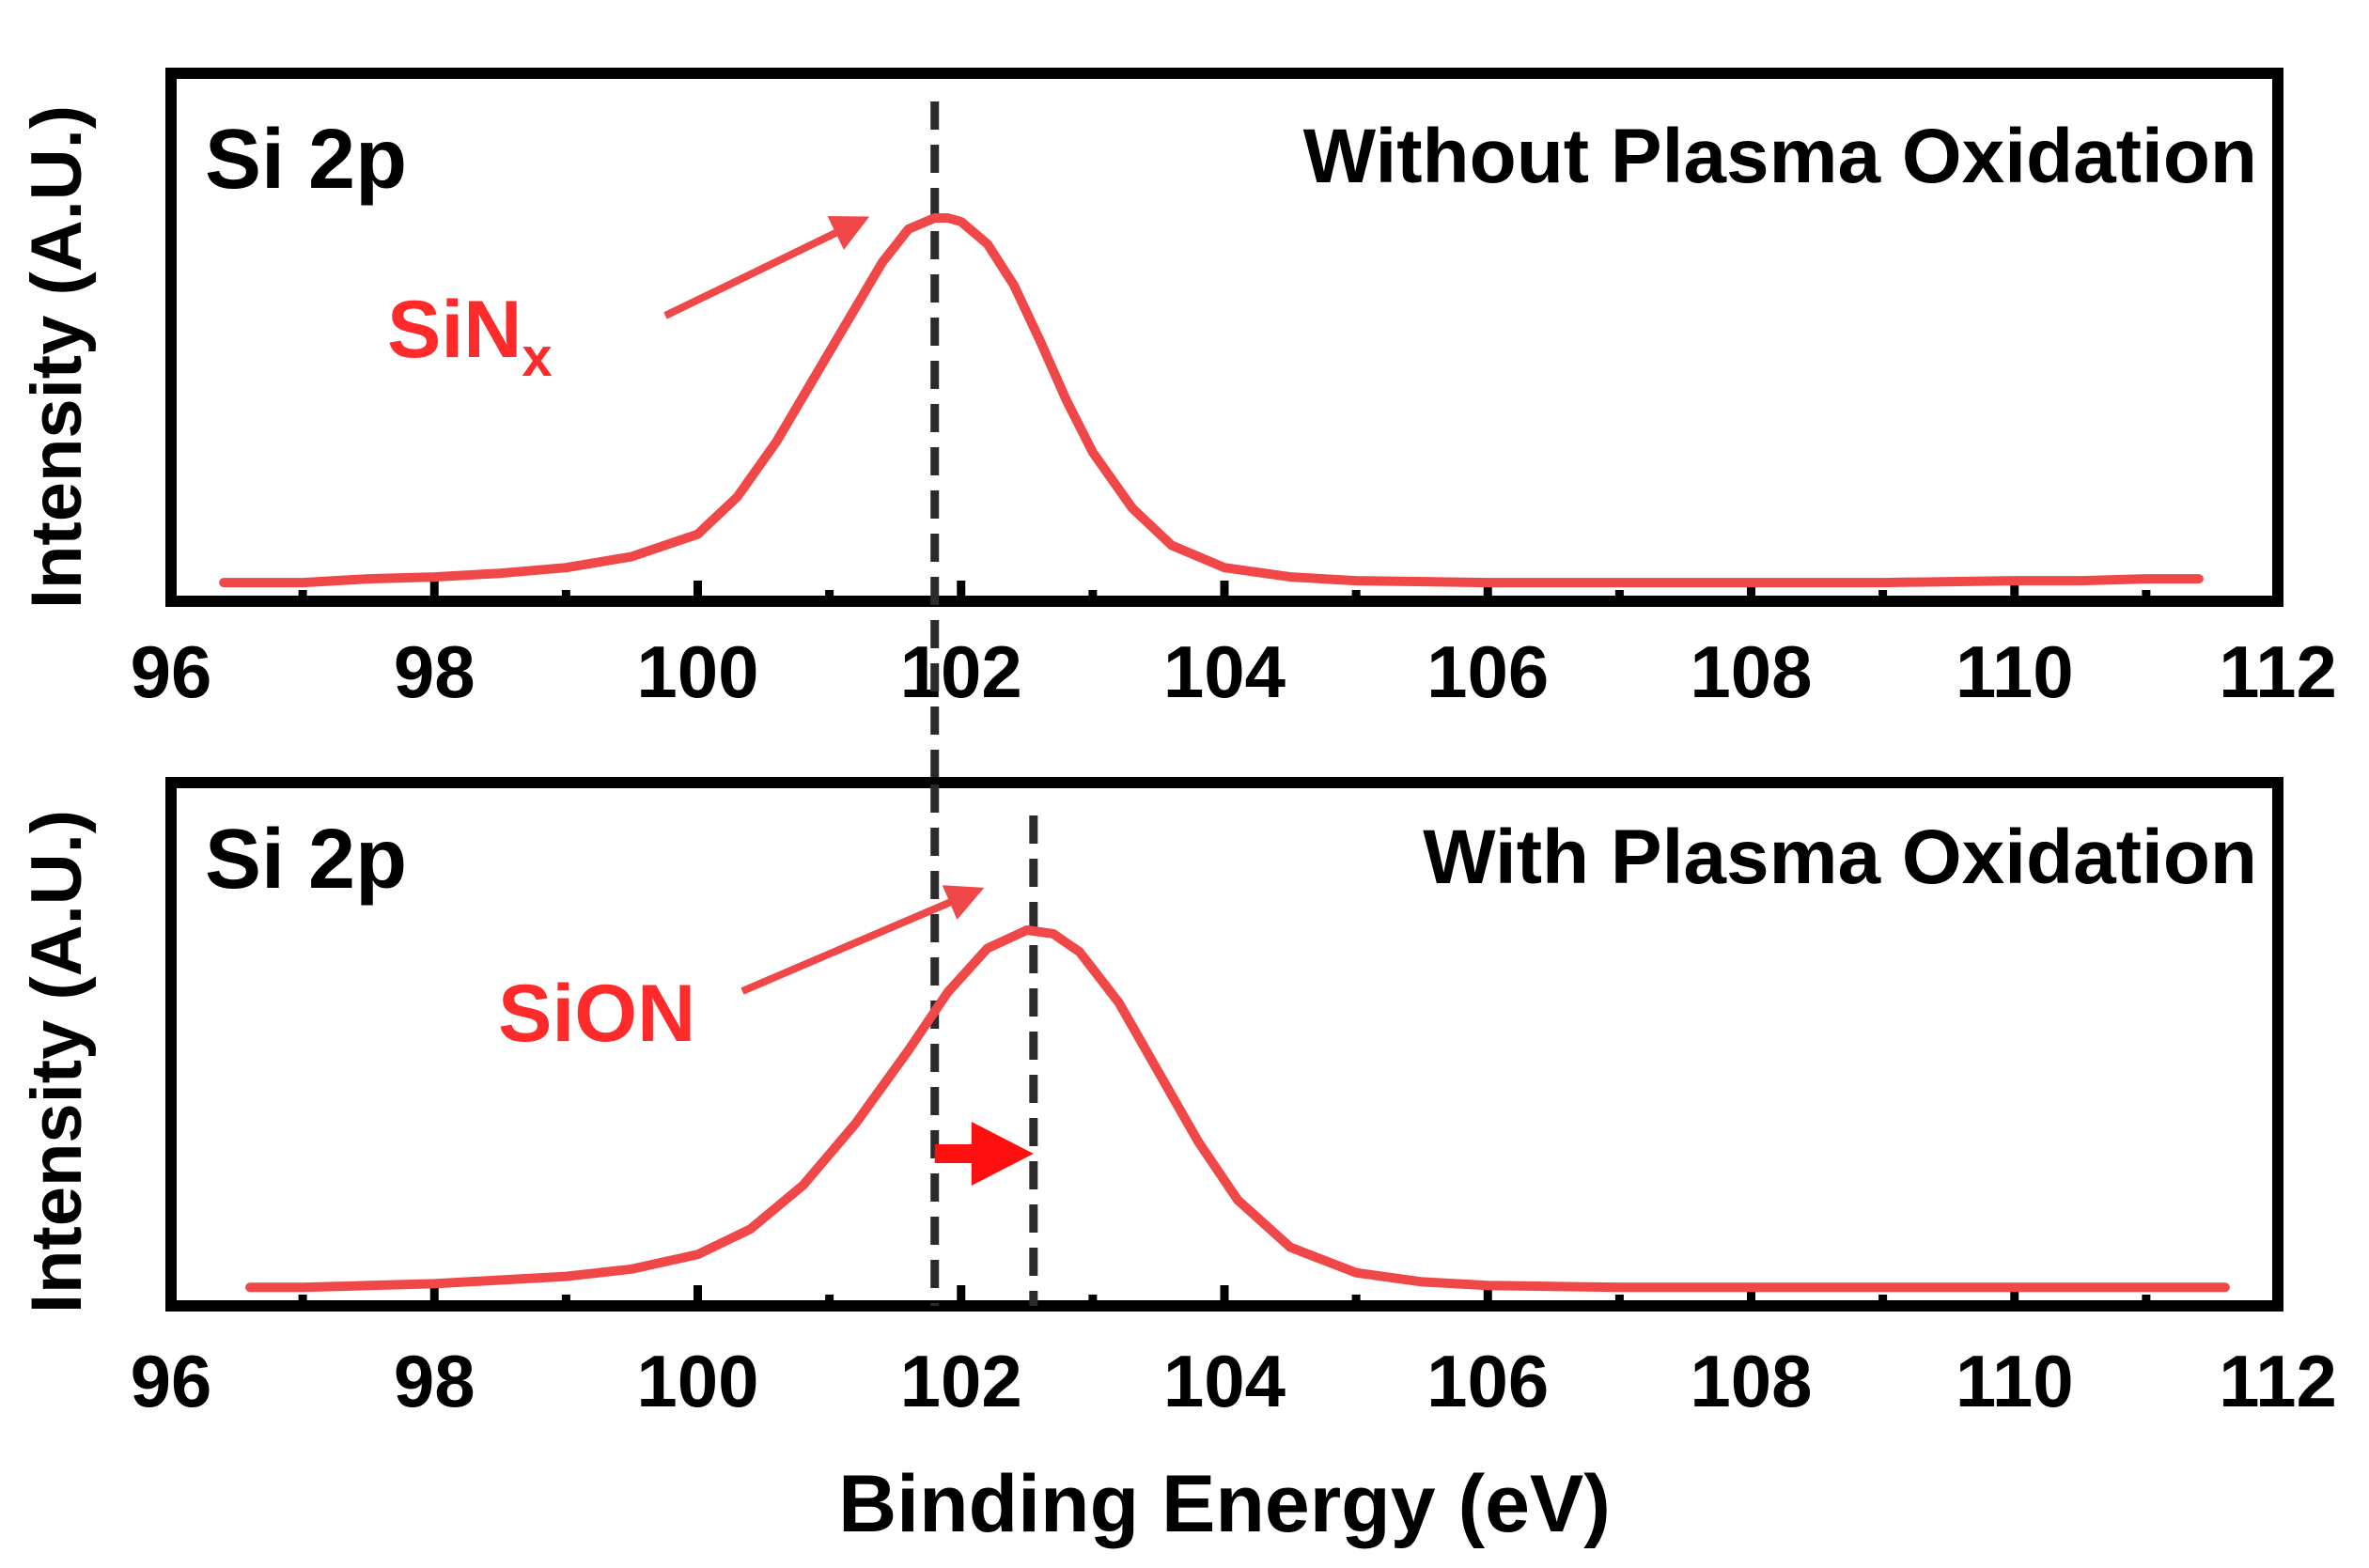 This screenshot has width=2369, height=1568. I want to click on sinx-pointer-arrow, so click(766, 267).